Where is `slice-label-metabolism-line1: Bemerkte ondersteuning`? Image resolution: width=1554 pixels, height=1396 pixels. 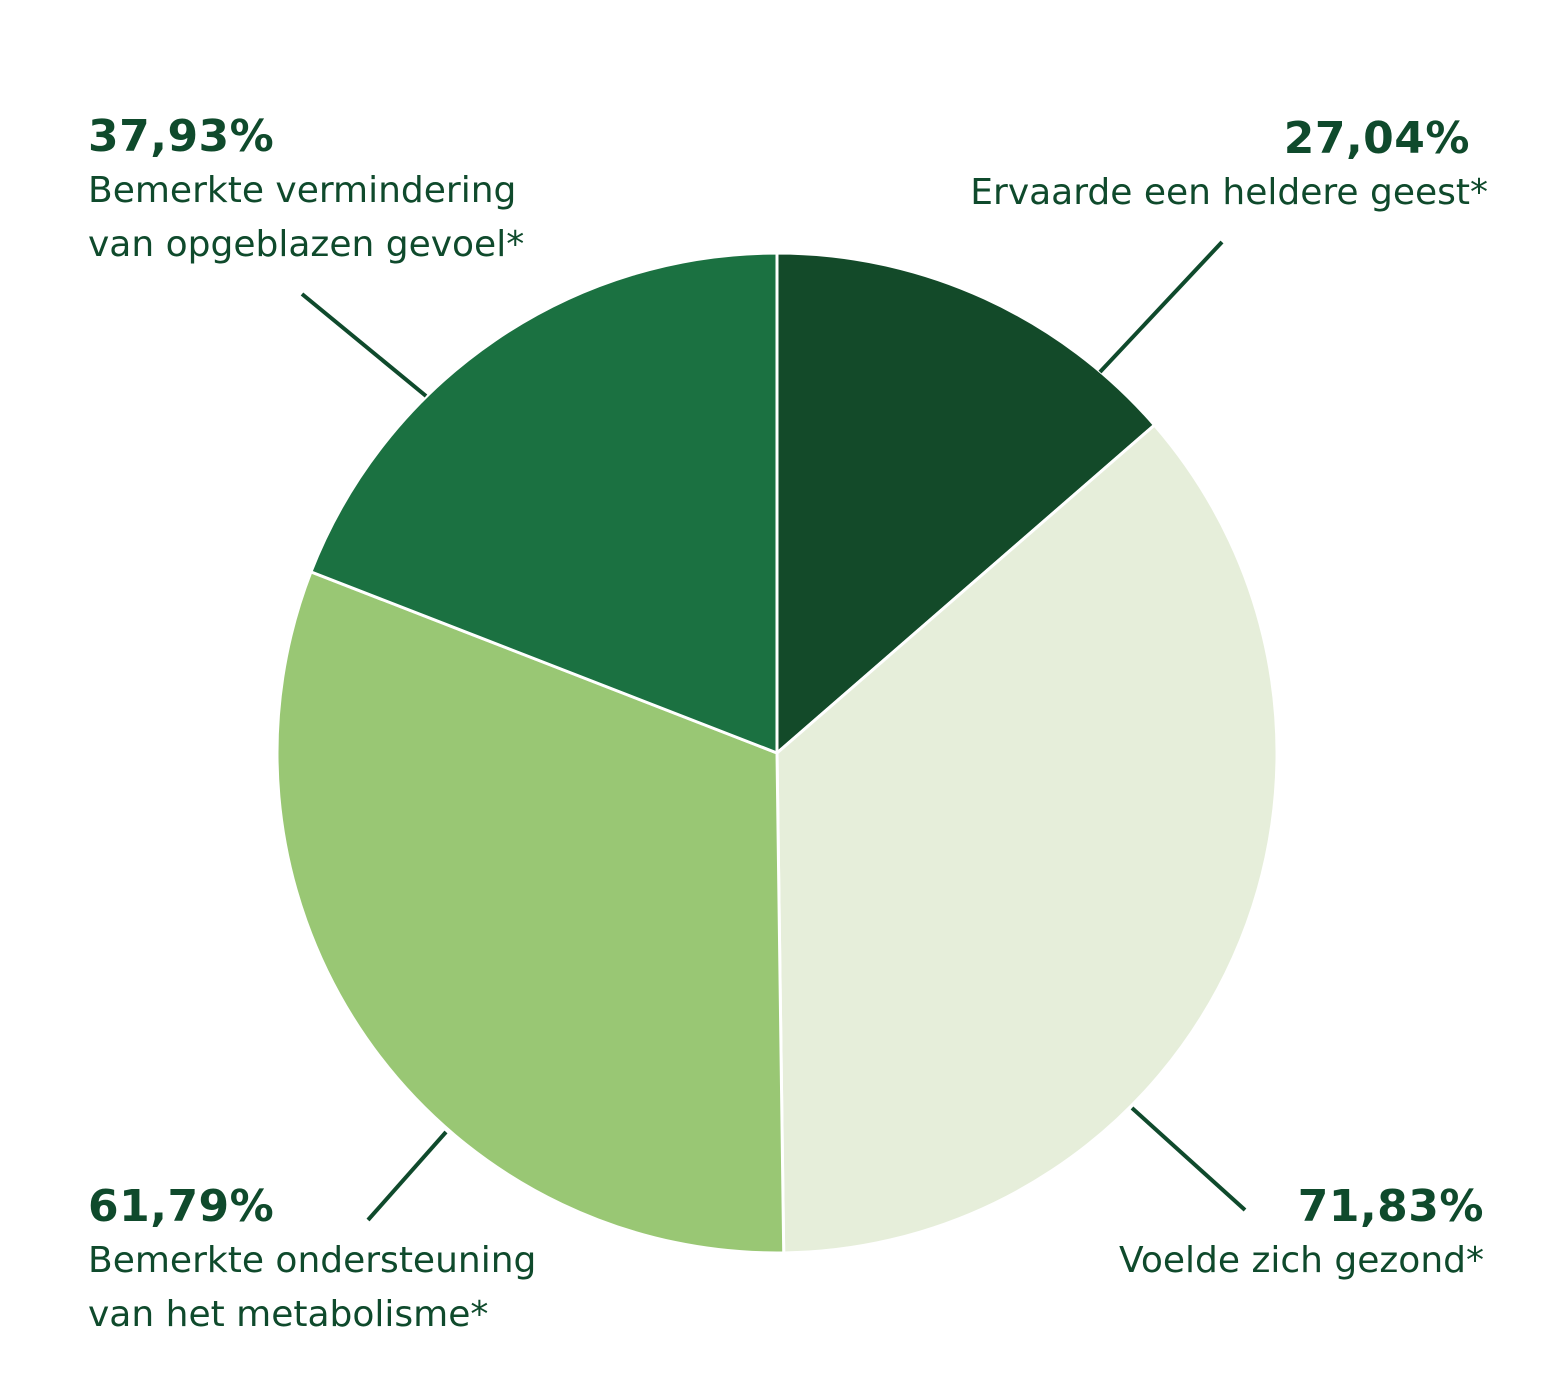 slice-label-metabolism-line1: Bemerkte ondersteuning is located at coordinates (312, 1260).